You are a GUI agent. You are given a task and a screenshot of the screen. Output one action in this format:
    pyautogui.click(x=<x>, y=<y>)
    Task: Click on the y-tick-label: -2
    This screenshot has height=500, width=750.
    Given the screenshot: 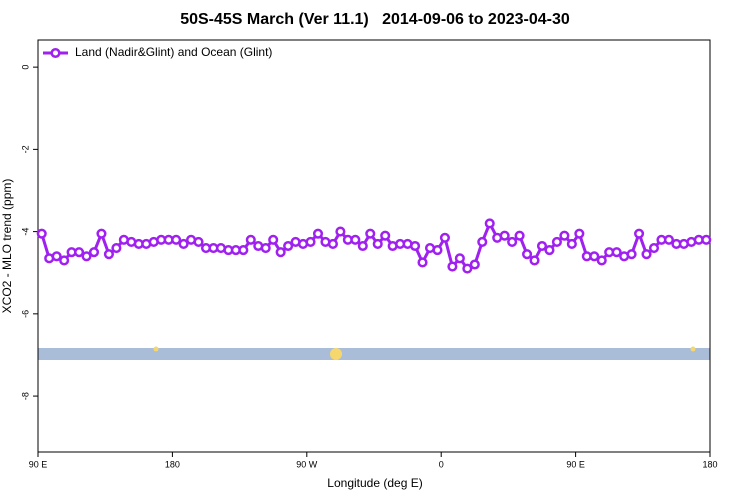 What is the action you would take?
    pyautogui.click(x=25, y=149)
    